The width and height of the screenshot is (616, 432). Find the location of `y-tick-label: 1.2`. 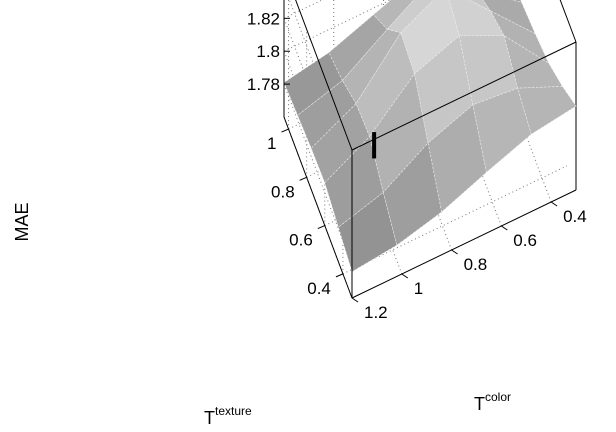

y-tick-label: 1.2 is located at coordinates (376, 312).